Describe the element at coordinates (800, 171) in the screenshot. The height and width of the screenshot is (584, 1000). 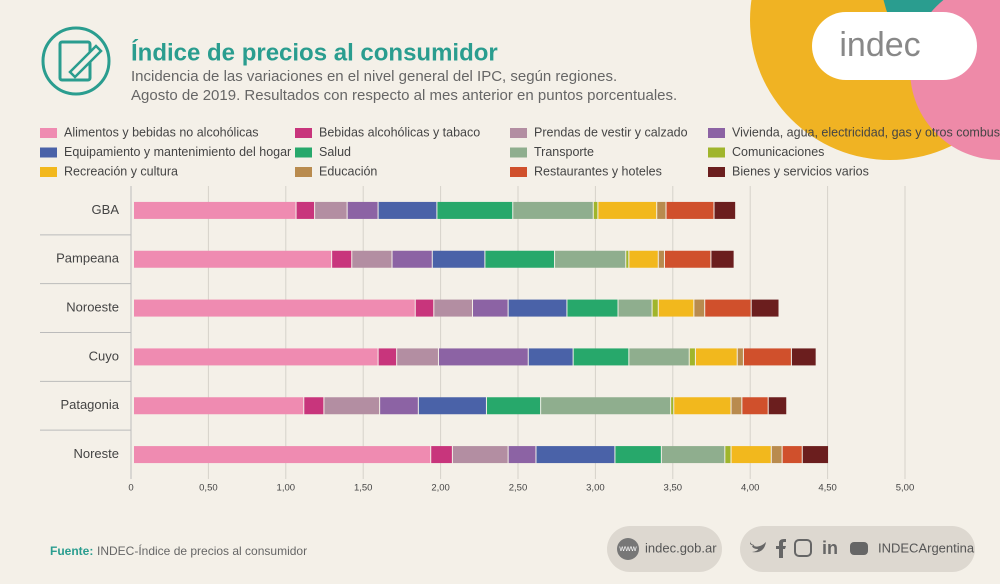
I see `legend-label: Bienes y servicios varios` at that location.